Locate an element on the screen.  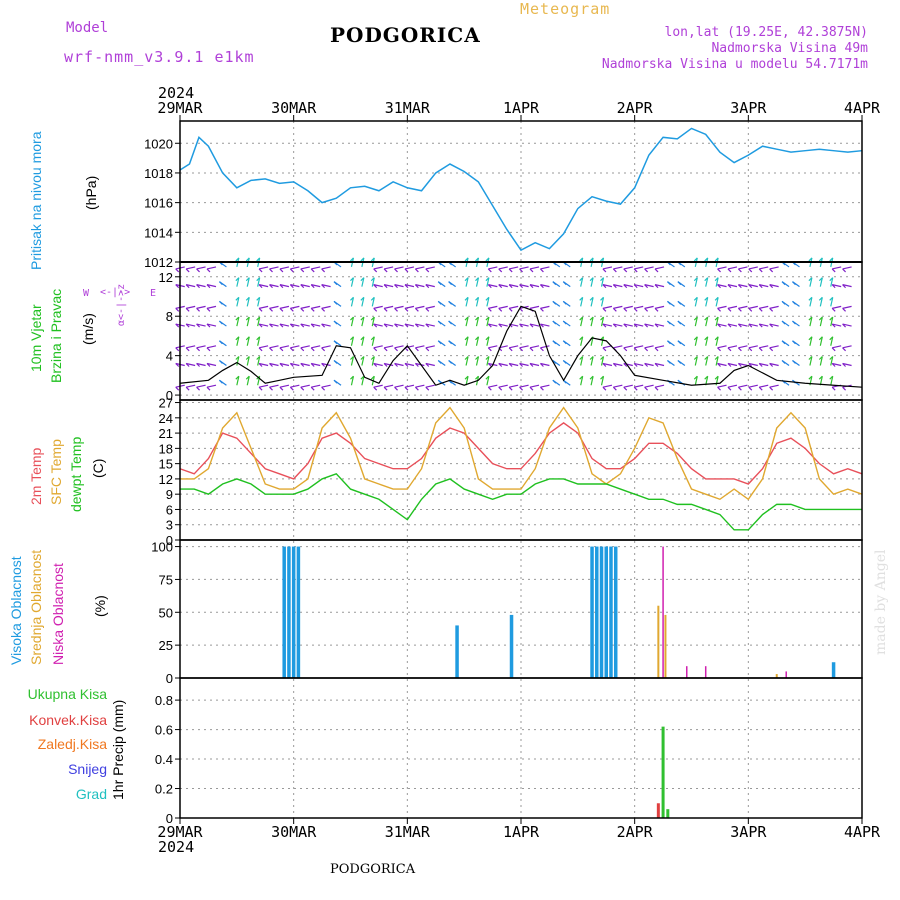
y-tick-label: 0.6 is located at coordinates (164, 730).